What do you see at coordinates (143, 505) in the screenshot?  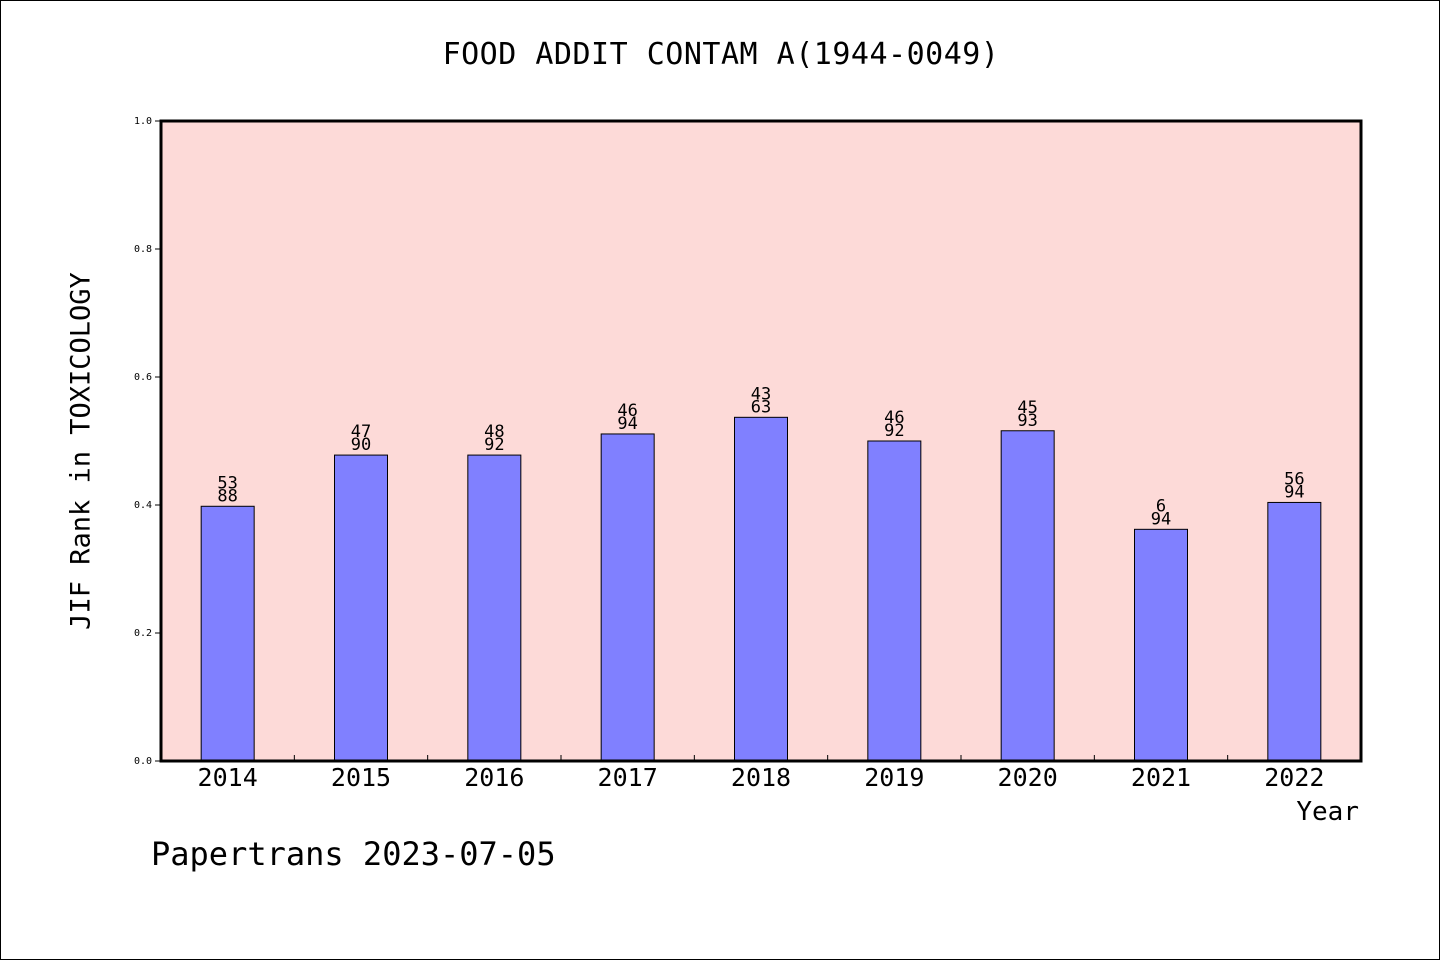 I see `y-tick-label: 0.4` at bounding box center [143, 505].